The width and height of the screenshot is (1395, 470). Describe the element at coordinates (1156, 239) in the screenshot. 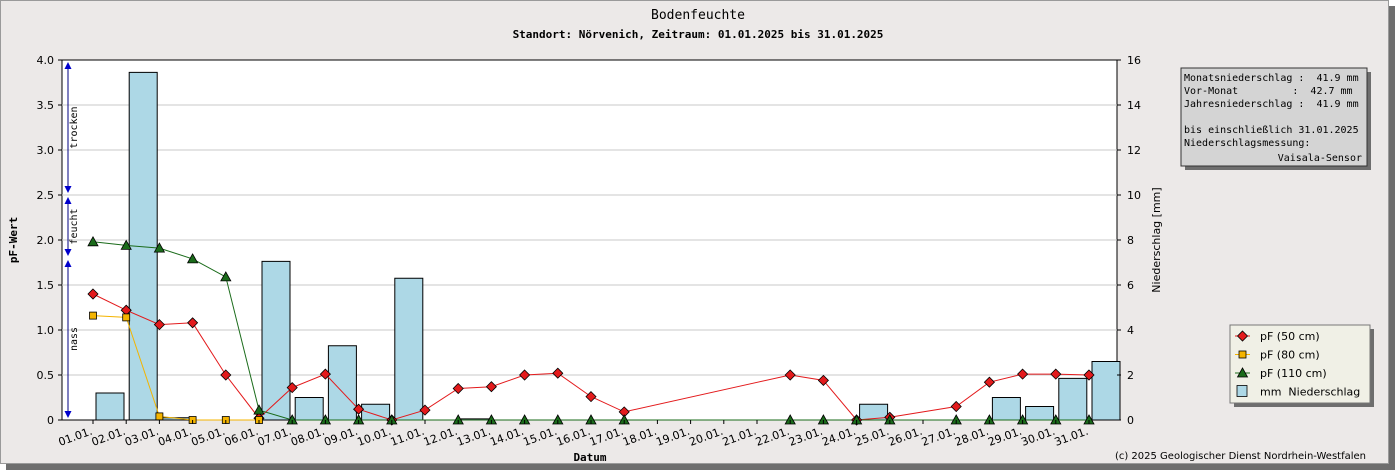

I see `y-right-axis-title: Niederschlag [mm]` at that location.